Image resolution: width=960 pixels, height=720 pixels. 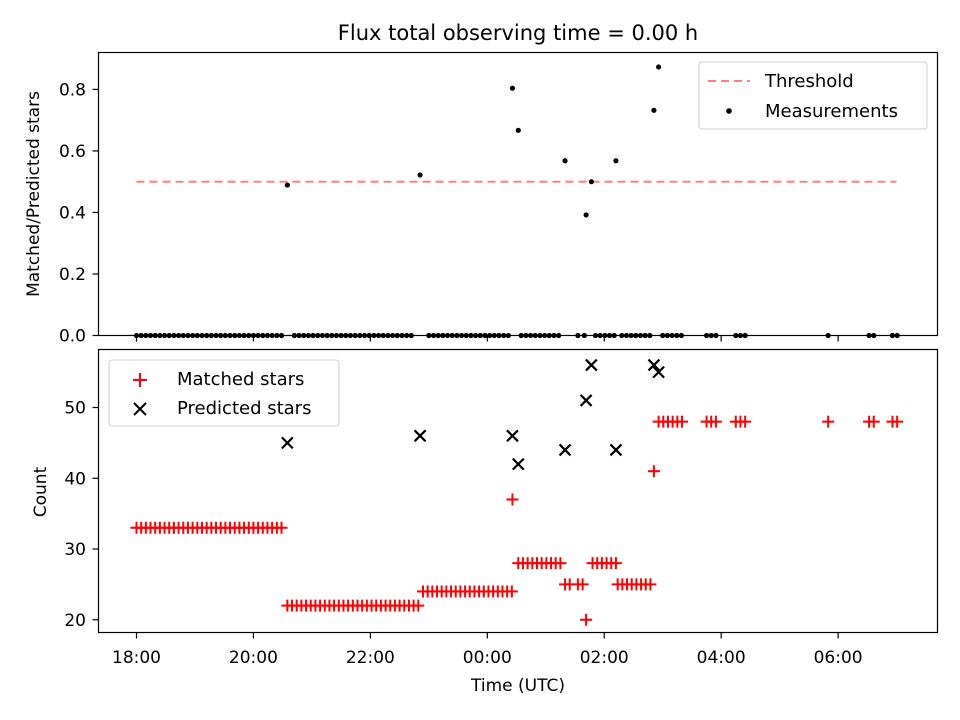 I want to click on bottom-y-ticks: 20 30 40 50, so click(x=81, y=515).